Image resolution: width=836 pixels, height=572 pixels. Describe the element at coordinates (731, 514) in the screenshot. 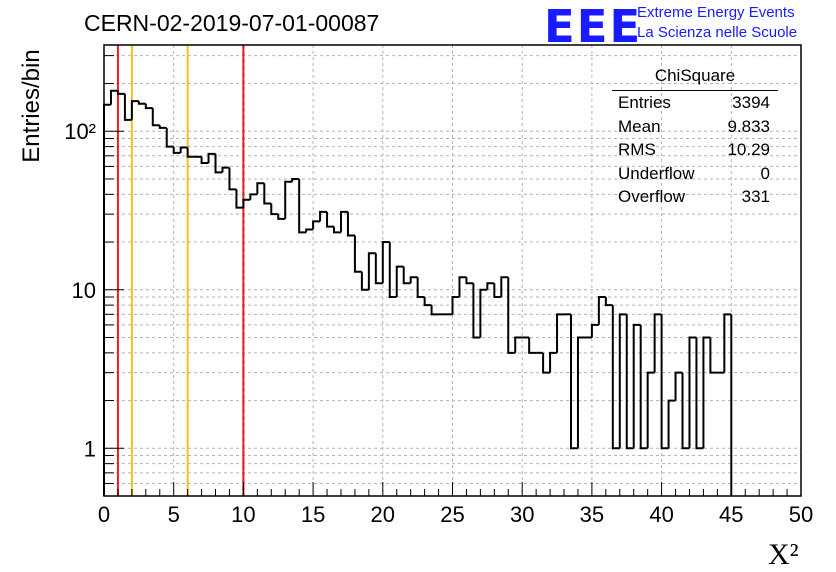

I see `x-tick-label: 45` at that location.